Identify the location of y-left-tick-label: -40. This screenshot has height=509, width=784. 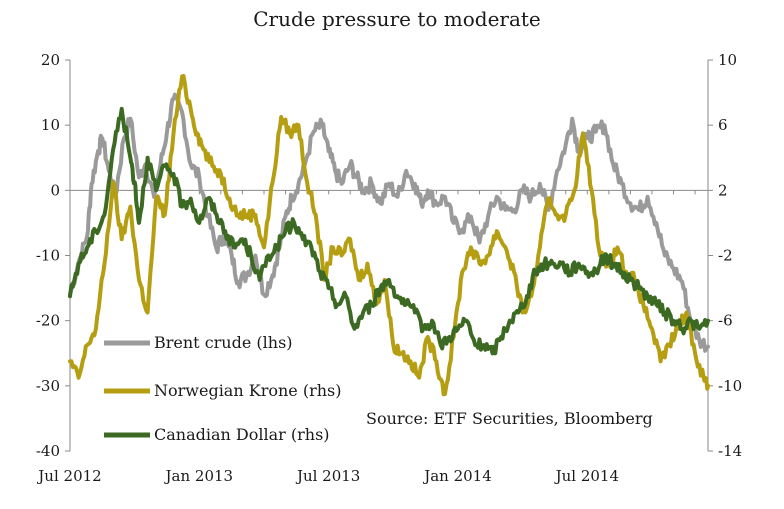
(48, 451).